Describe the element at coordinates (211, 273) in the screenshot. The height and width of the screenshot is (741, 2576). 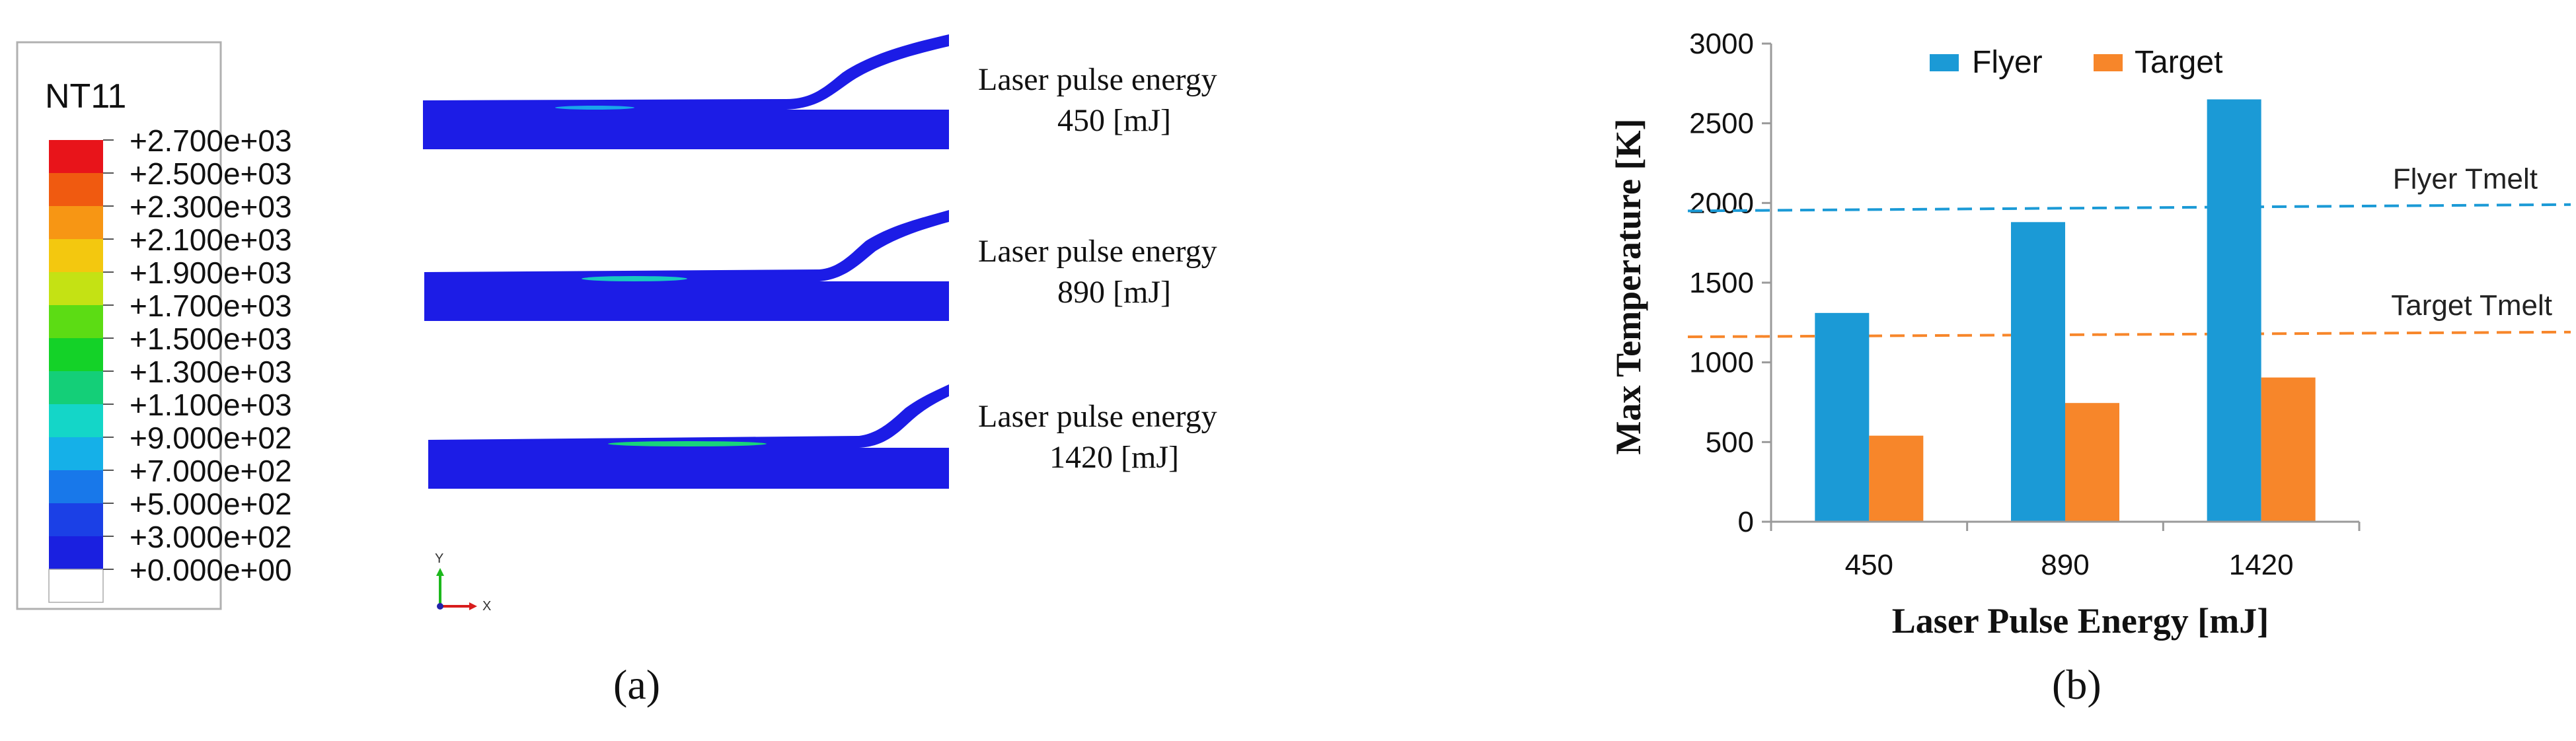
I see `contour-legend-label: +1.900e+03` at that location.